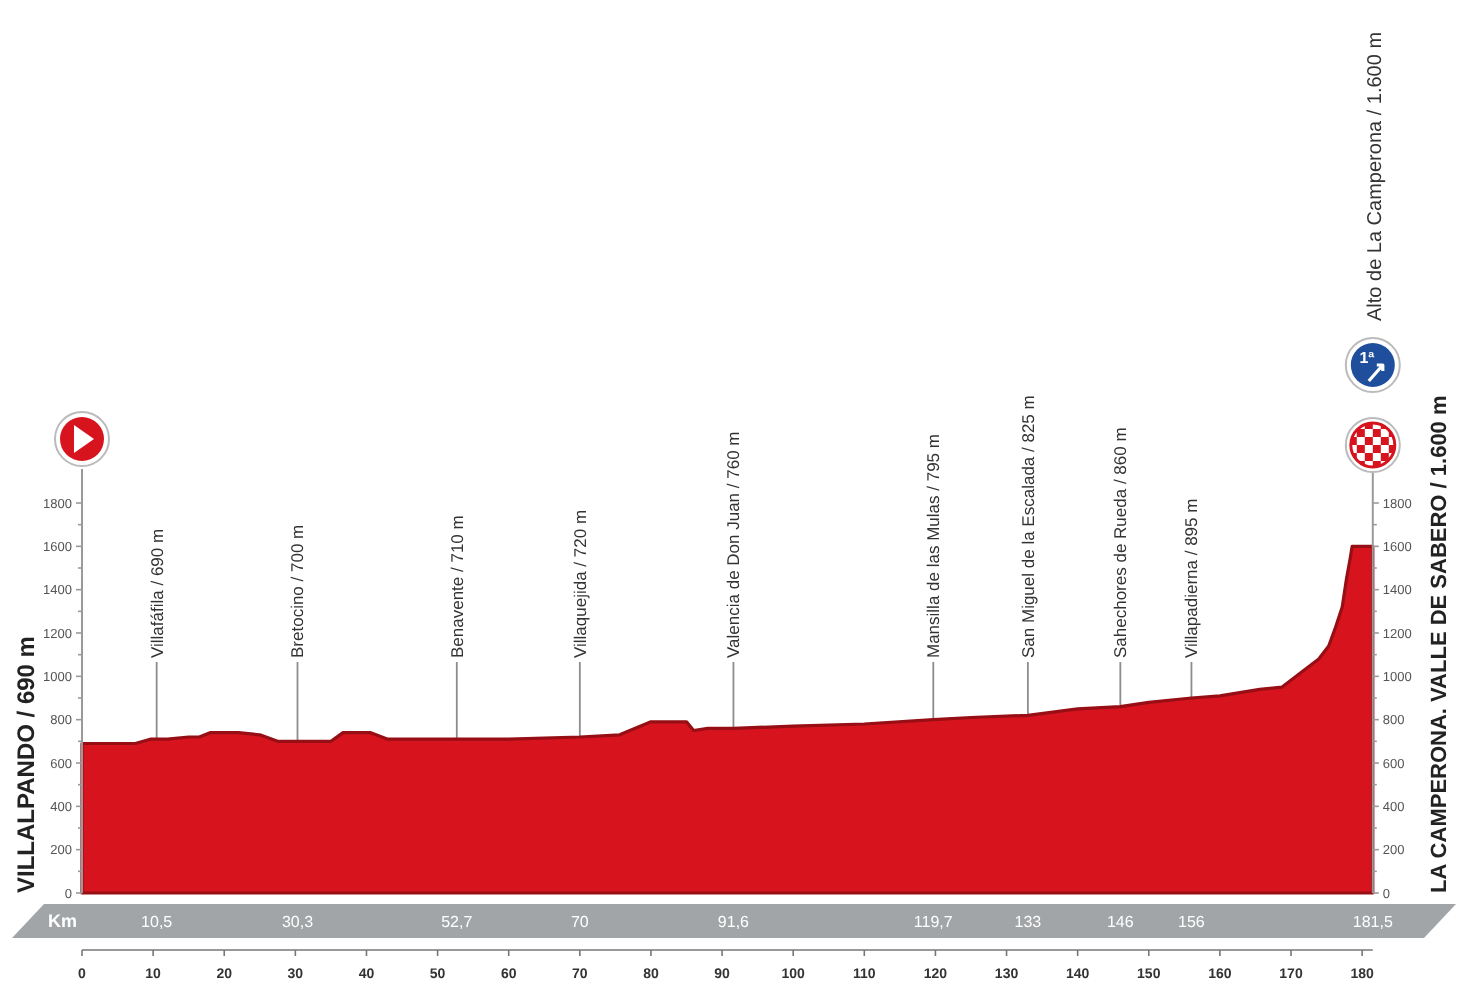  What do you see at coordinates (734, 922) in the screenshot?
I see `x2-tick-label: 91,6` at bounding box center [734, 922].